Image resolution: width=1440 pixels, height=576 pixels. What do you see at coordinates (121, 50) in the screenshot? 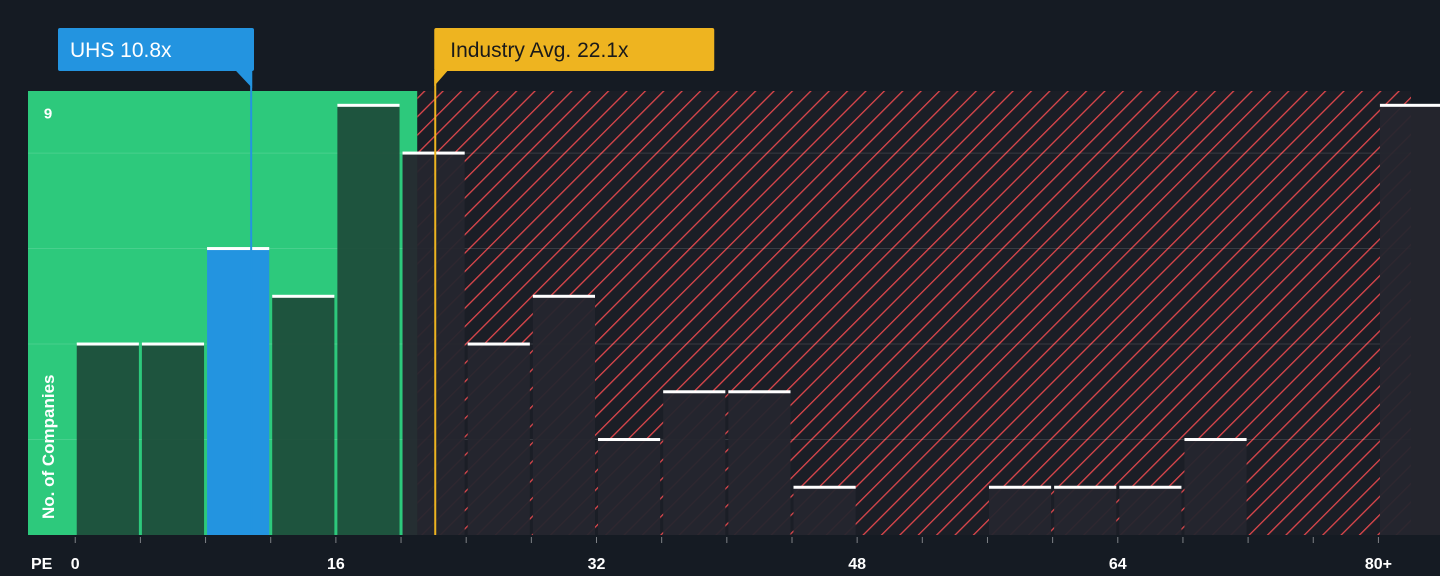
I see `company-label: UHS 10.8x` at bounding box center [121, 50].